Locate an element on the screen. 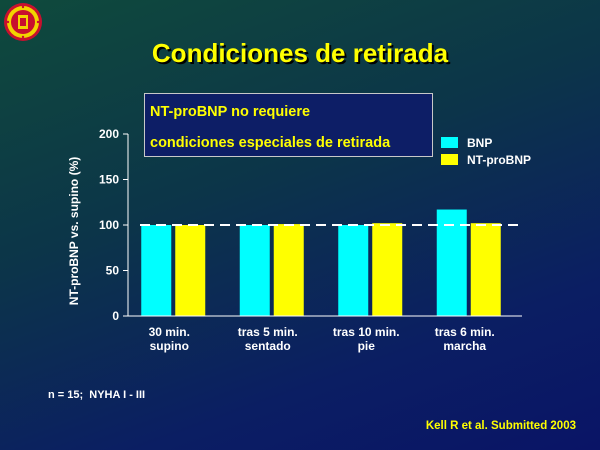  note-line-1: NT-proBNP no requiere is located at coordinates (230, 112).